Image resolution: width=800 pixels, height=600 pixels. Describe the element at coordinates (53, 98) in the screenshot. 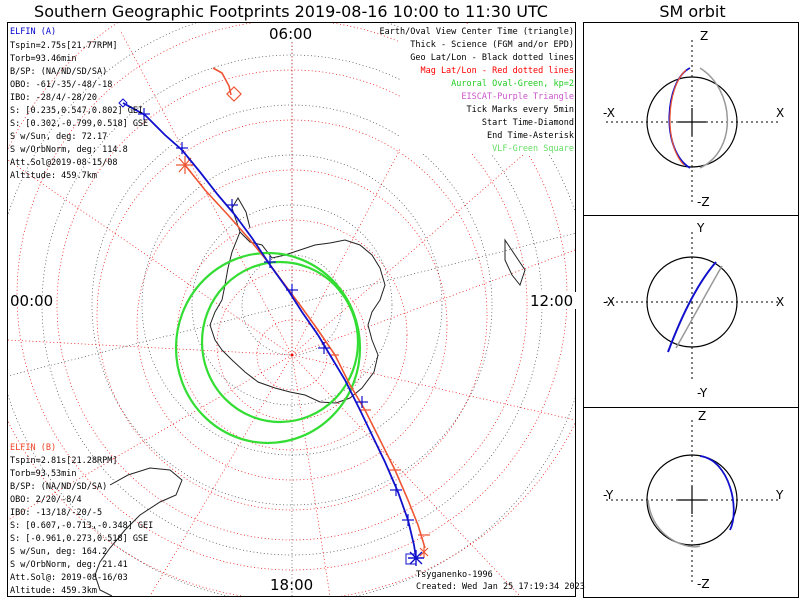

I see `elfin-a-line: IBO: -28/4/-28/20` at that location.